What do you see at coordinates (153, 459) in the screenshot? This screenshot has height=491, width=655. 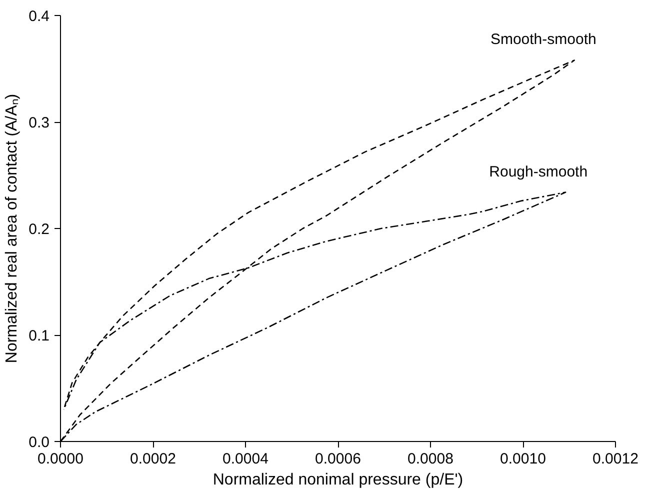 I see `x-tick-label: 0.0002` at bounding box center [153, 459].